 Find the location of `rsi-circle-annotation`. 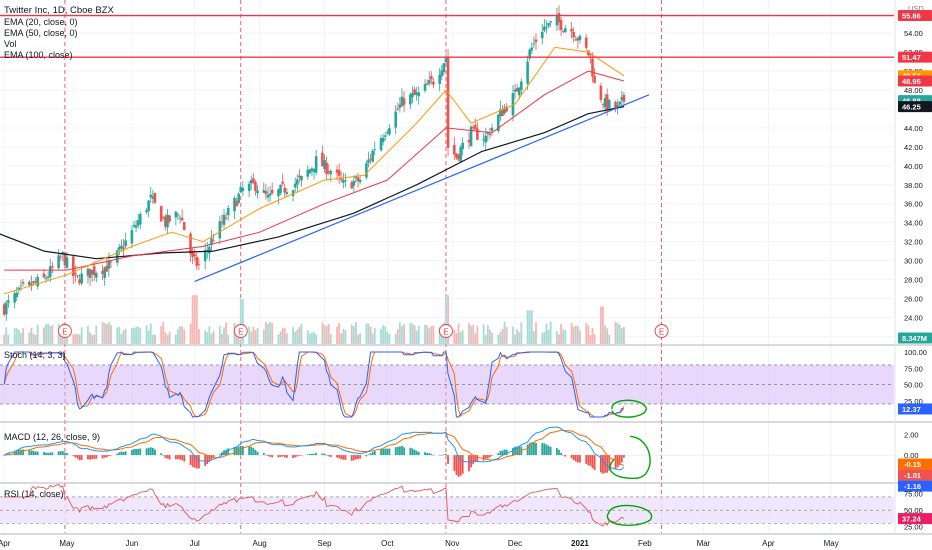

rsi-circle-annotation is located at coordinates (629, 515).